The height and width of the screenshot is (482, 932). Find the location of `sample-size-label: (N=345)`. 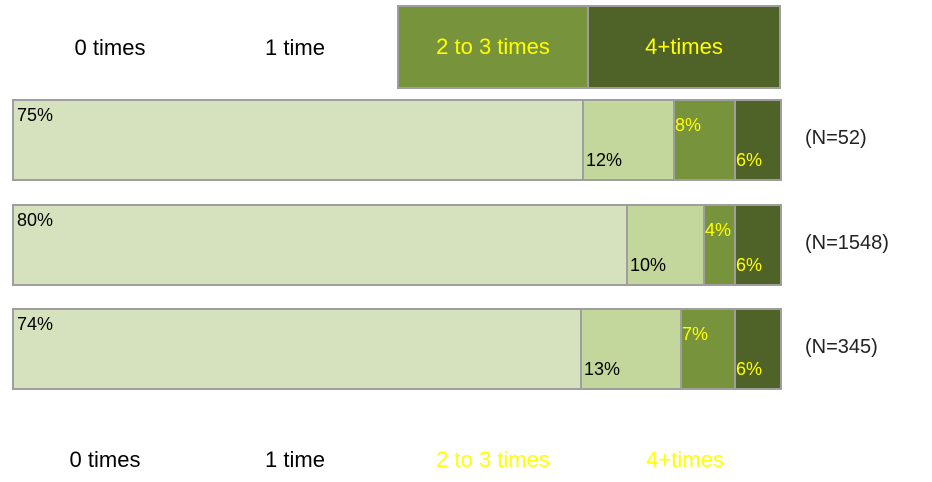

sample-size-label: (N=345) is located at coordinates (841, 347).